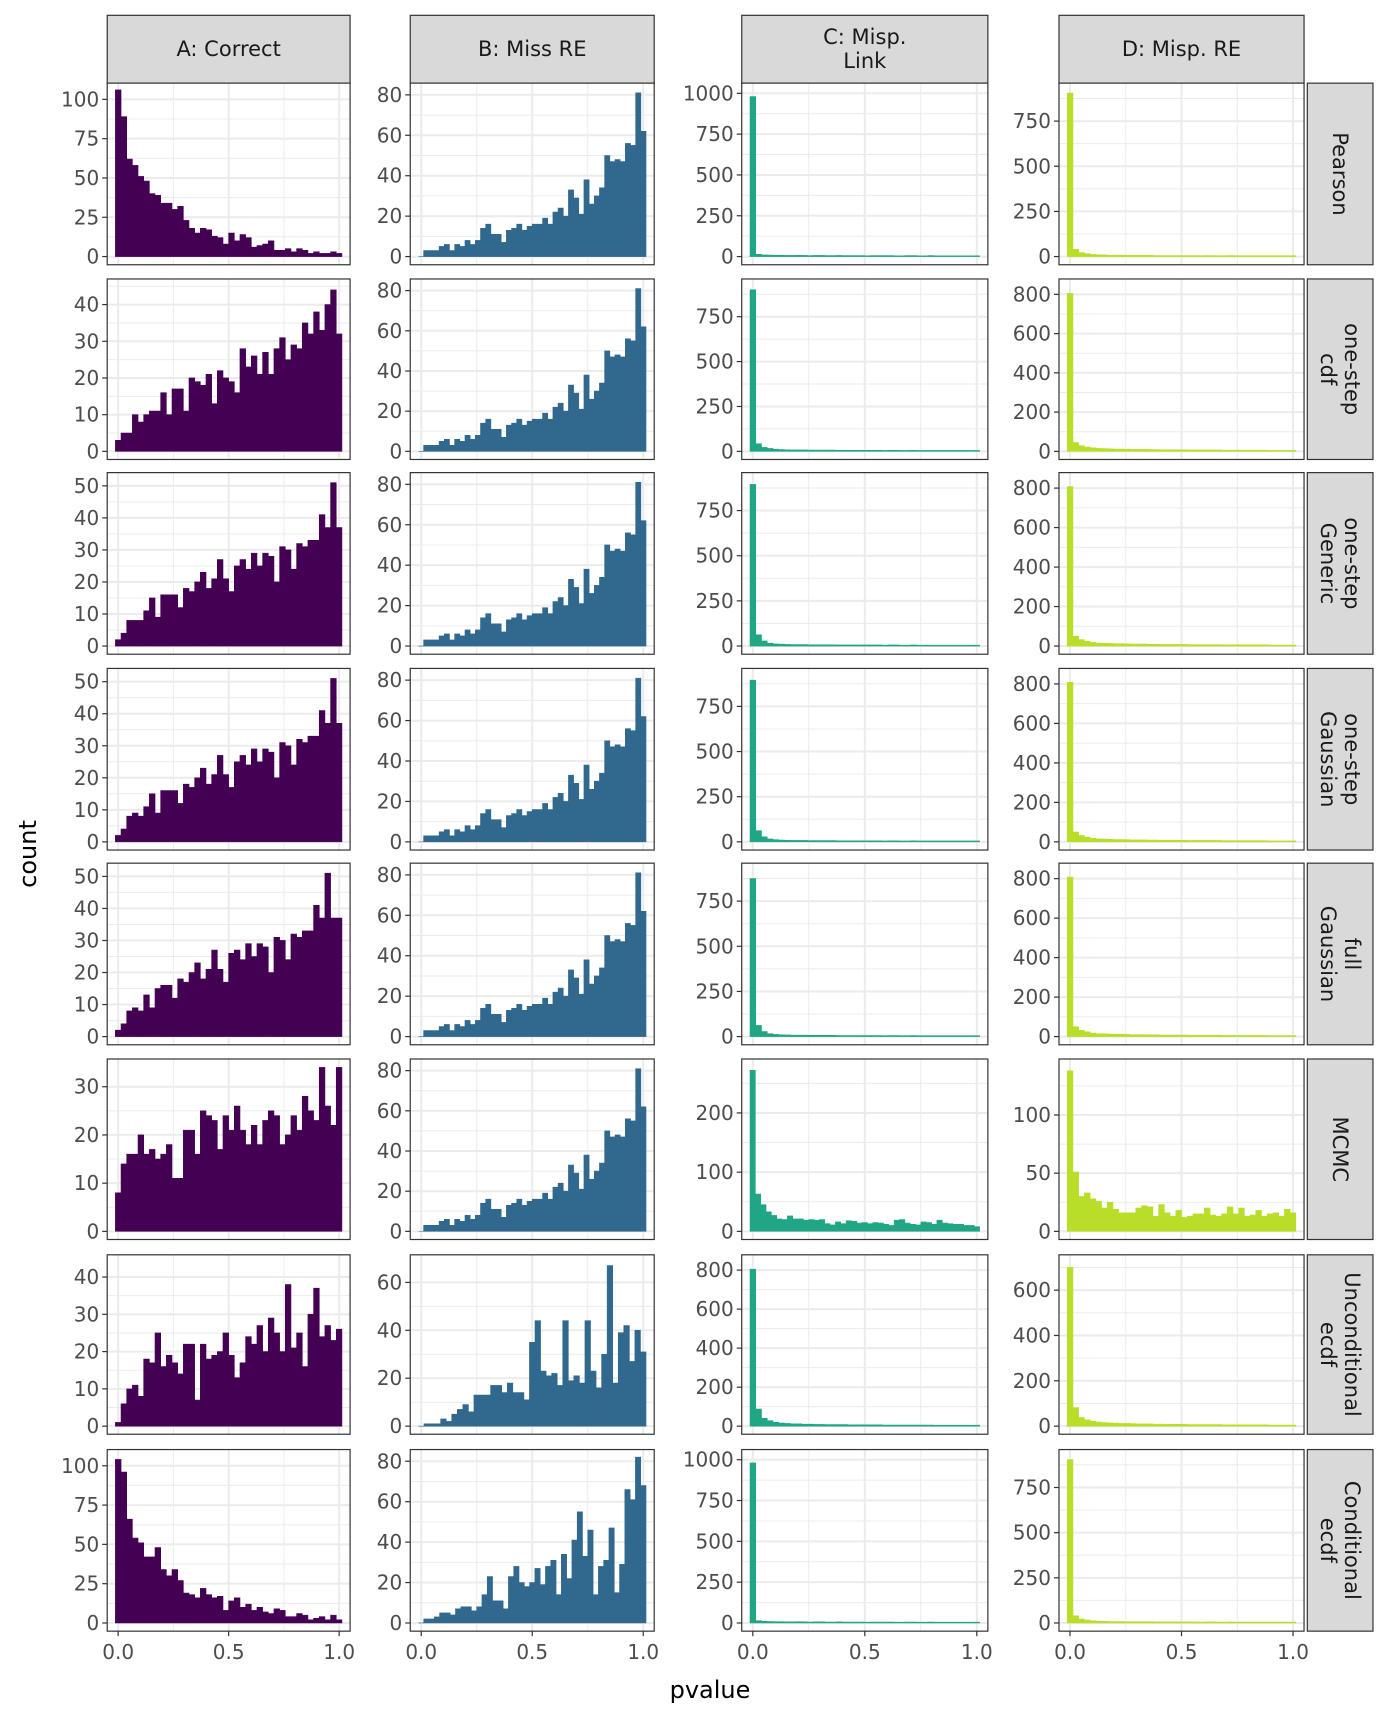  What do you see at coordinates (838, 1556) in the screenshot?
I see `histogram-panel: 0 250 500 750 1000 0.0 0.5 1.0` at bounding box center [838, 1556].